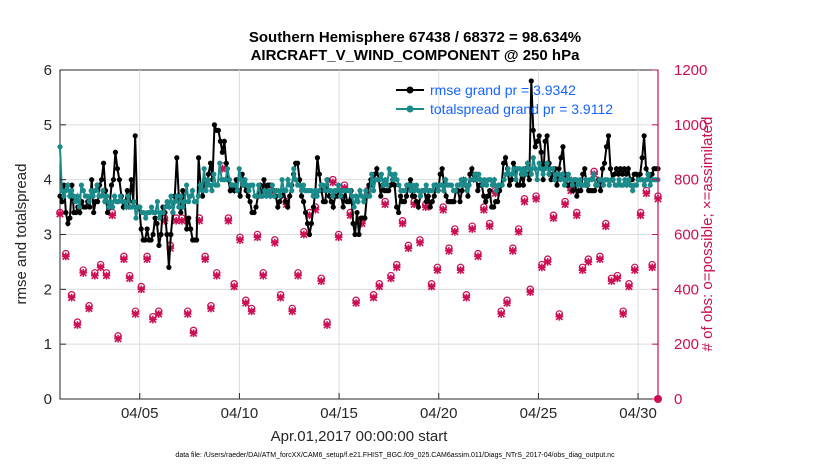  What do you see at coordinates (521, 109) in the screenshot?
I see `legend-totalspread-label: totalspread grand pr = 3.9112` at bounding box center [521, 109].